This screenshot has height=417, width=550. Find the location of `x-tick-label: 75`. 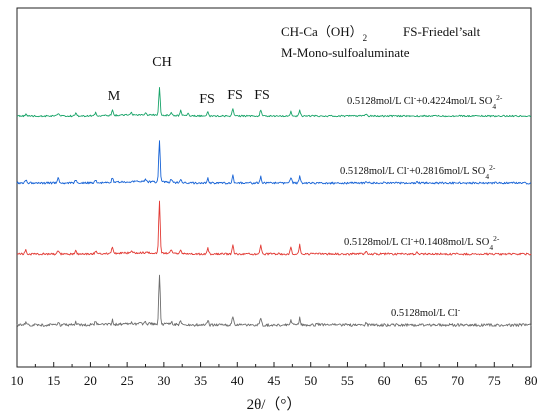

x-tick-label: 75 is located at coordinates (494, 380).